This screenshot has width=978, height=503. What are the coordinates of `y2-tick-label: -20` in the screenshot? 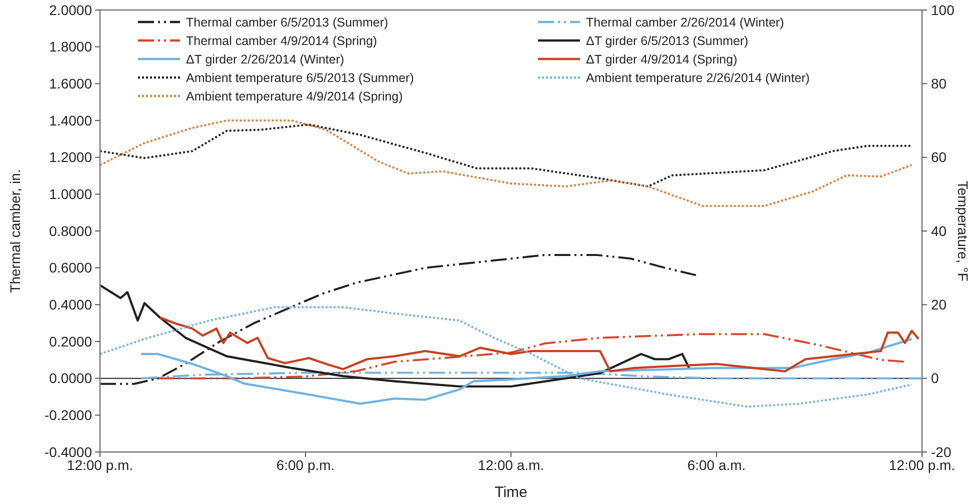 It's located at (941, 452).